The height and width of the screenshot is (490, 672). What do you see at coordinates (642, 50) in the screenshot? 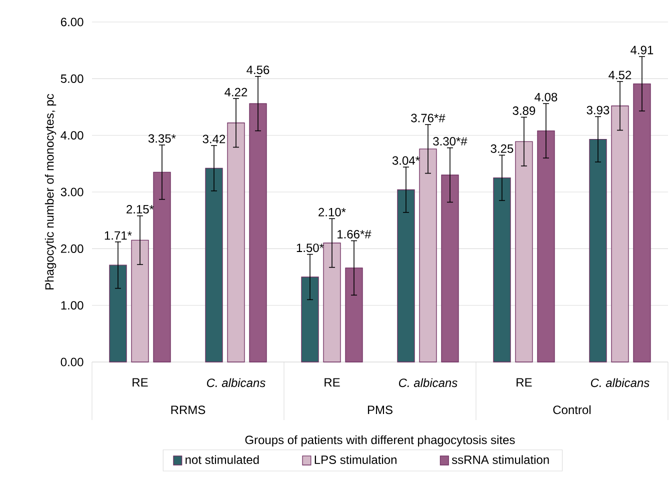
I see `data-label: 4.91` at bounding box center [642, 50].